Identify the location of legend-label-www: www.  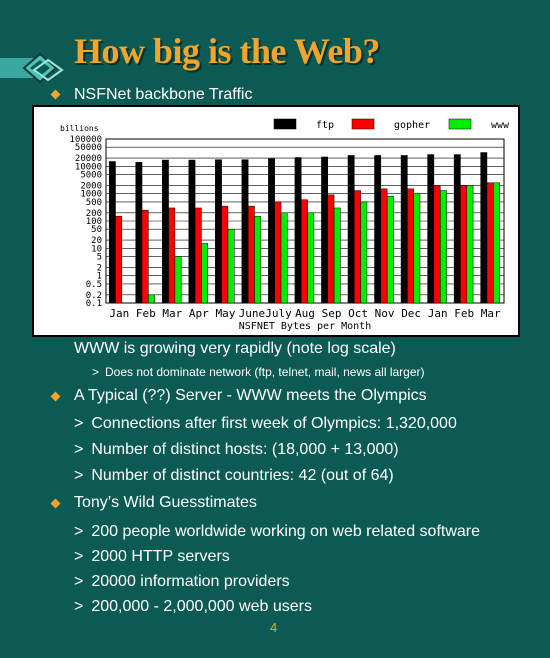
(500, 125).